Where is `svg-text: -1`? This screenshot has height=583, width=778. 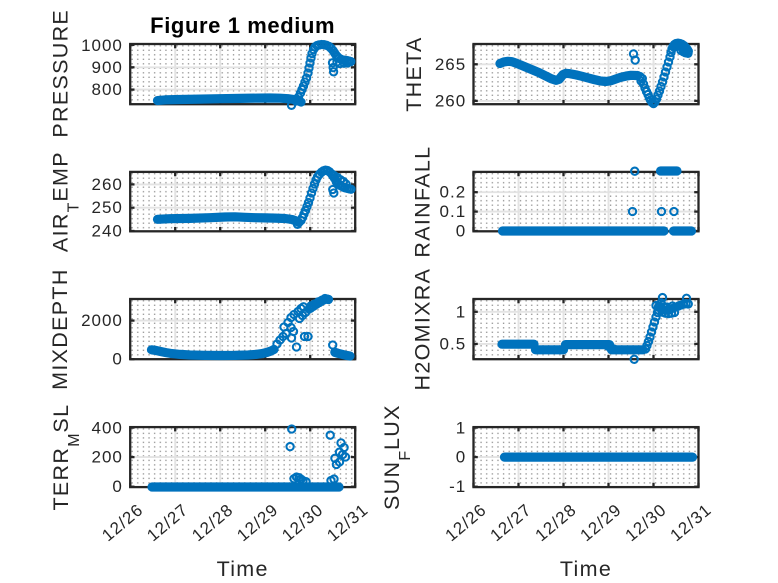
svg-text: -1 is located at coordinates (457, 486).